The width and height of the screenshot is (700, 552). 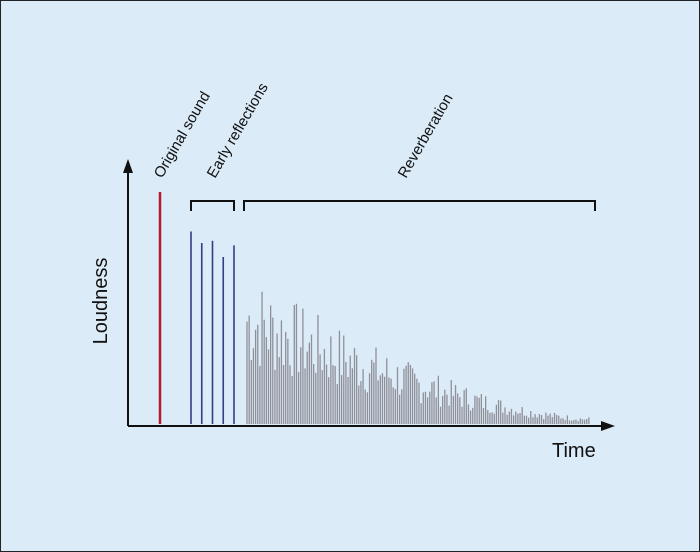 I want to click on x-axis-arrowhead, so click(x=608, y=426).